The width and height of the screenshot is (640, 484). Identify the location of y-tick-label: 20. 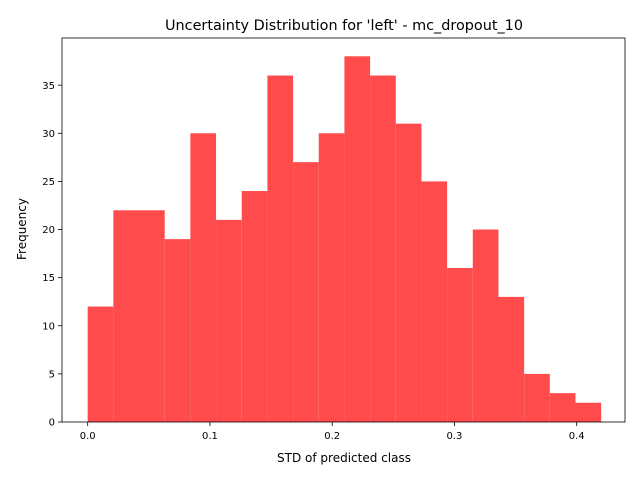
(48, 230).